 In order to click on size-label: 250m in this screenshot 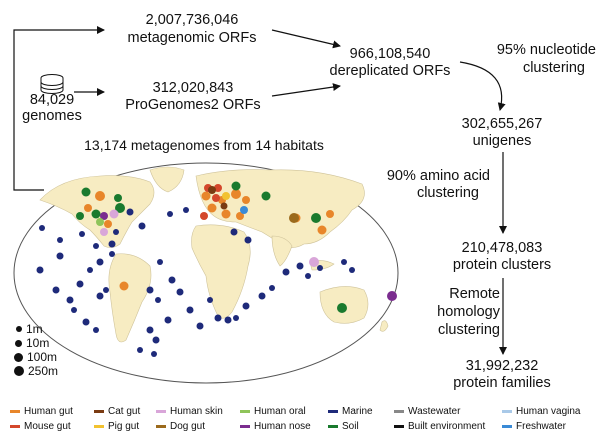, I will do `click(43, 371)`.